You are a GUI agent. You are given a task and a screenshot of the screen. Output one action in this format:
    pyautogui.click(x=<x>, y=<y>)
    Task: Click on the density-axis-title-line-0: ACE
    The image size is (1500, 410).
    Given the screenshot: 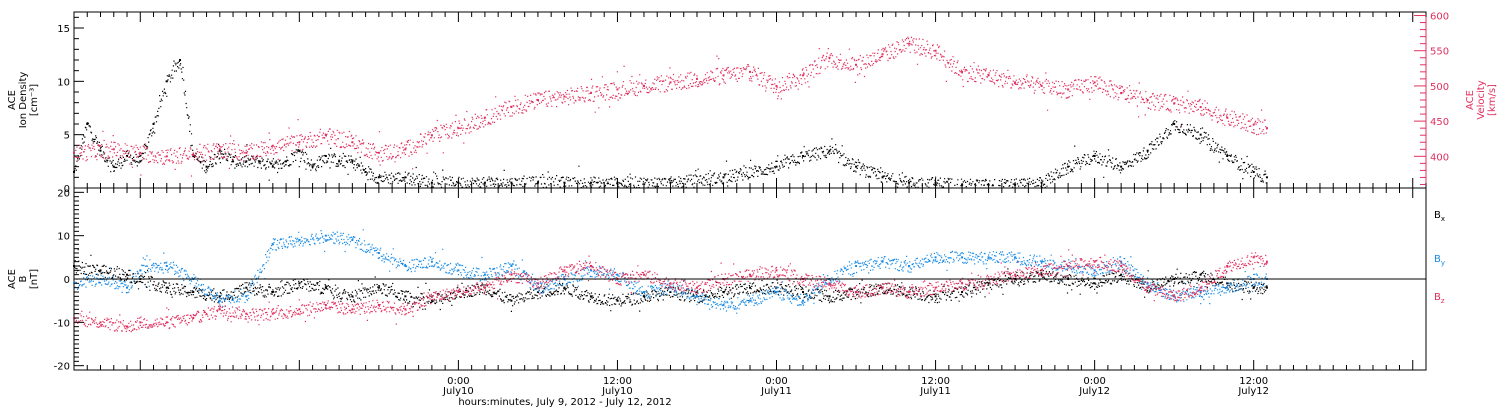 What is the action you would take?
    pyautogui.click(x=12, y=100)
    